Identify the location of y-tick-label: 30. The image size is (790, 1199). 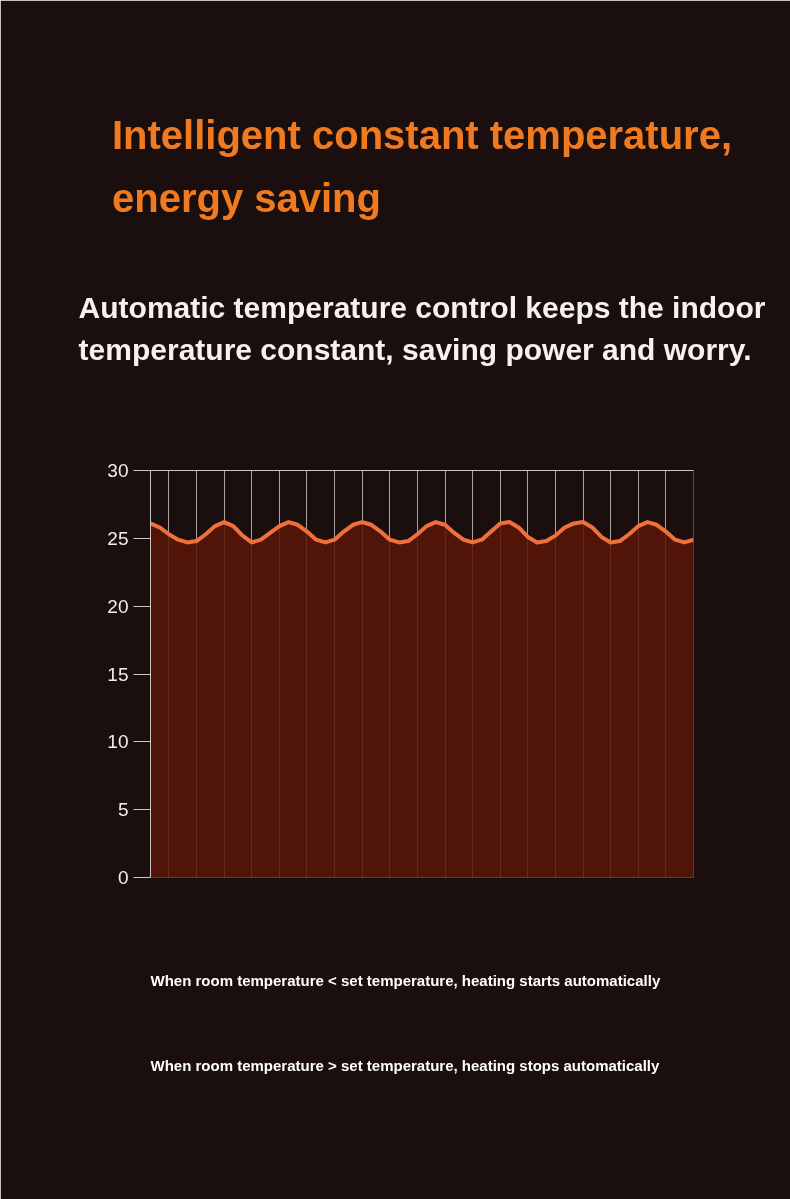
(118, 470).